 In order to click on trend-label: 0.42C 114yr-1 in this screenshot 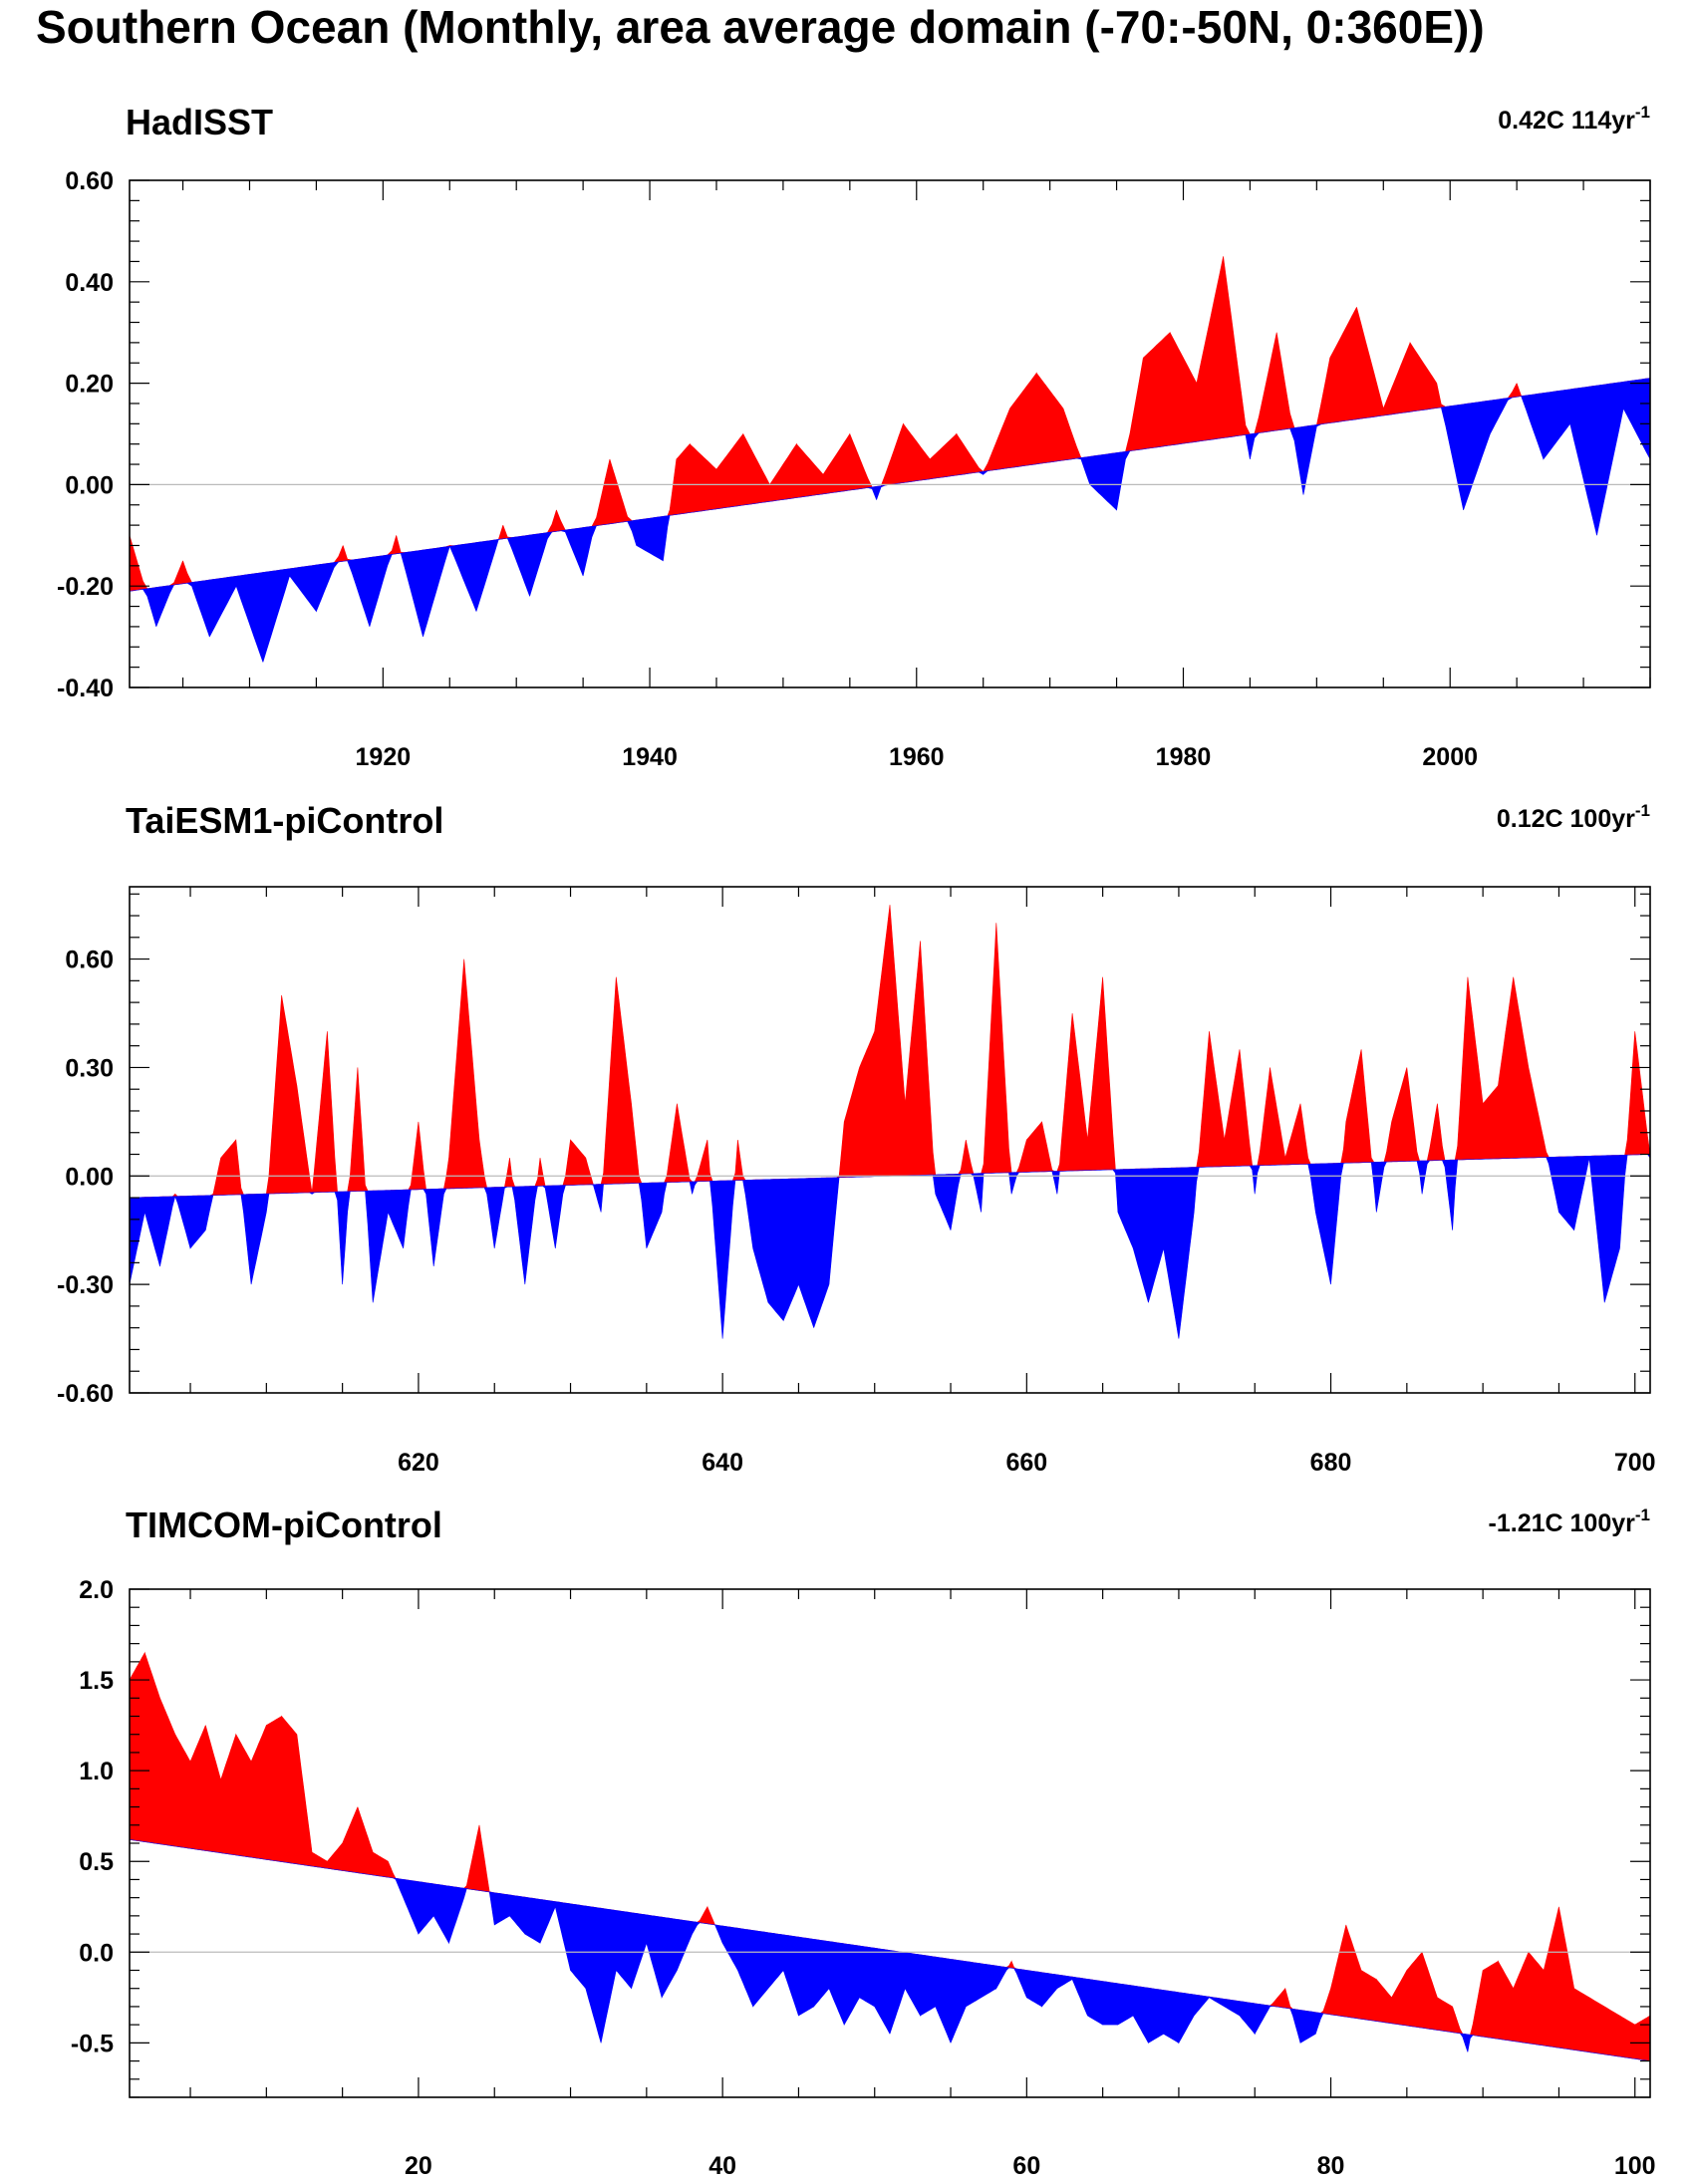, I will do `click(1574, 119)`.